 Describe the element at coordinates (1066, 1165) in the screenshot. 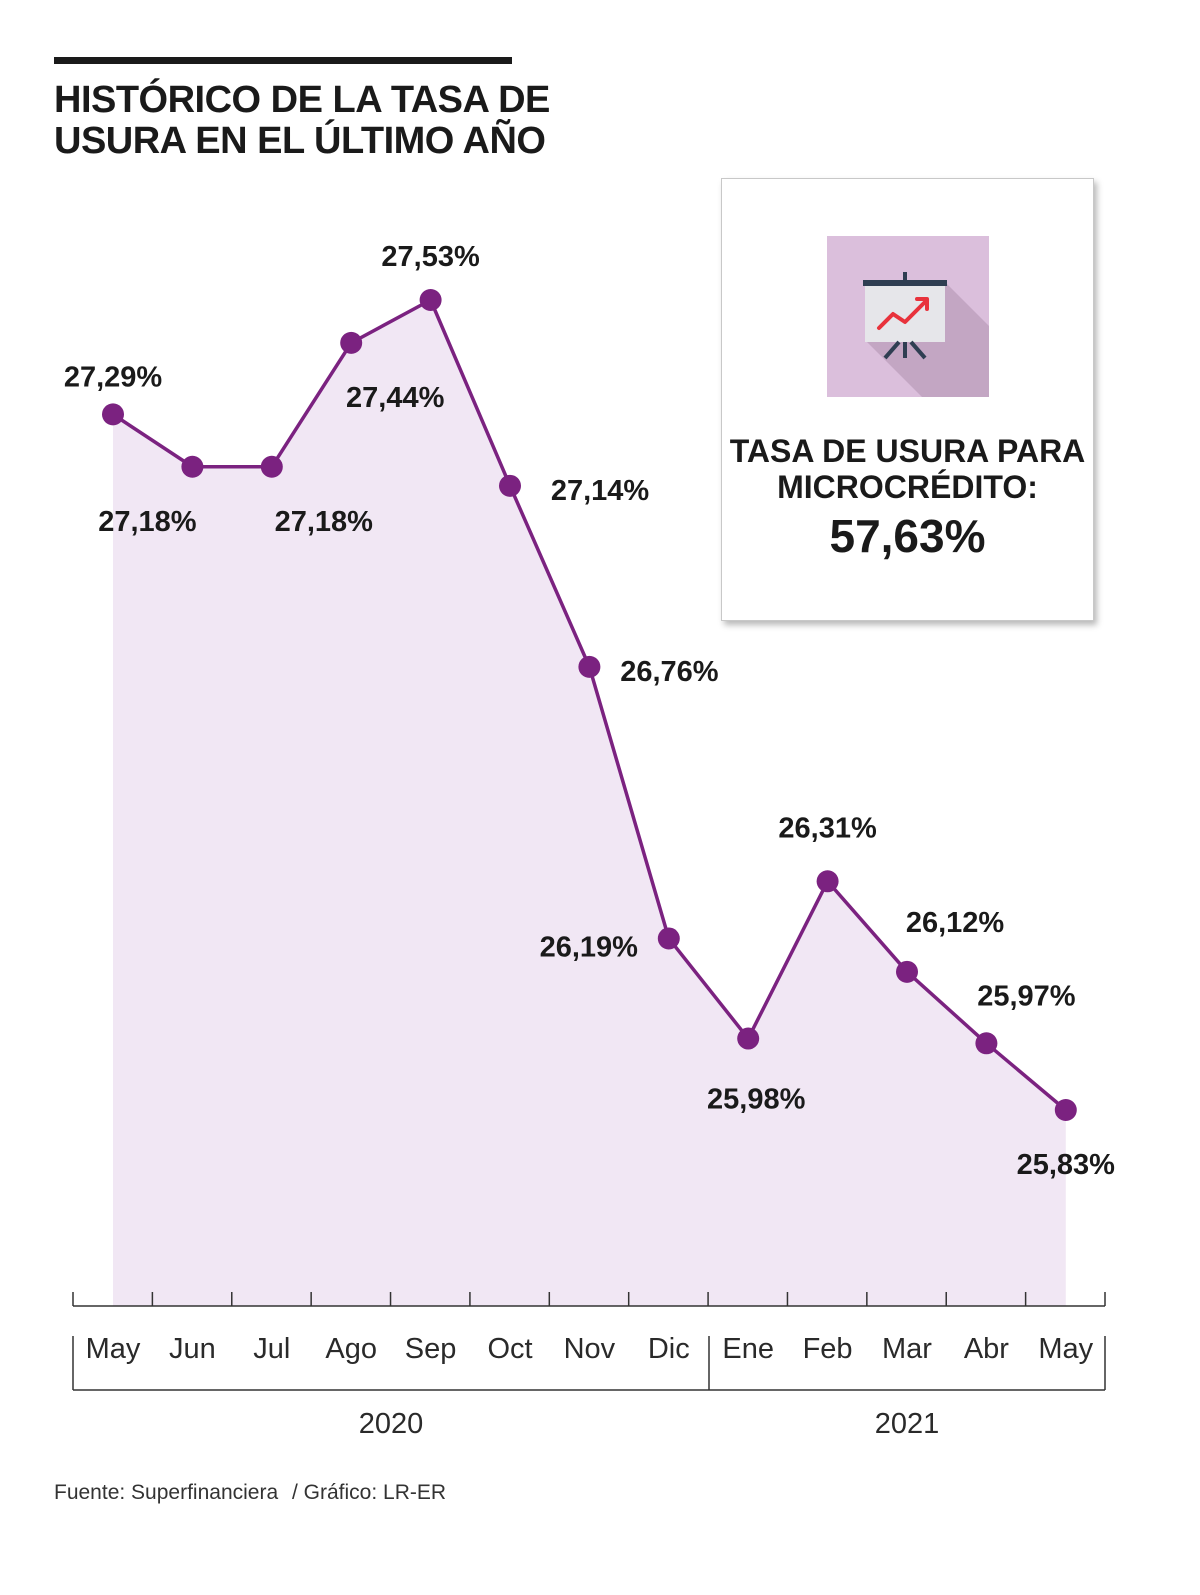

I see `data-label: 25,83%` at that location.